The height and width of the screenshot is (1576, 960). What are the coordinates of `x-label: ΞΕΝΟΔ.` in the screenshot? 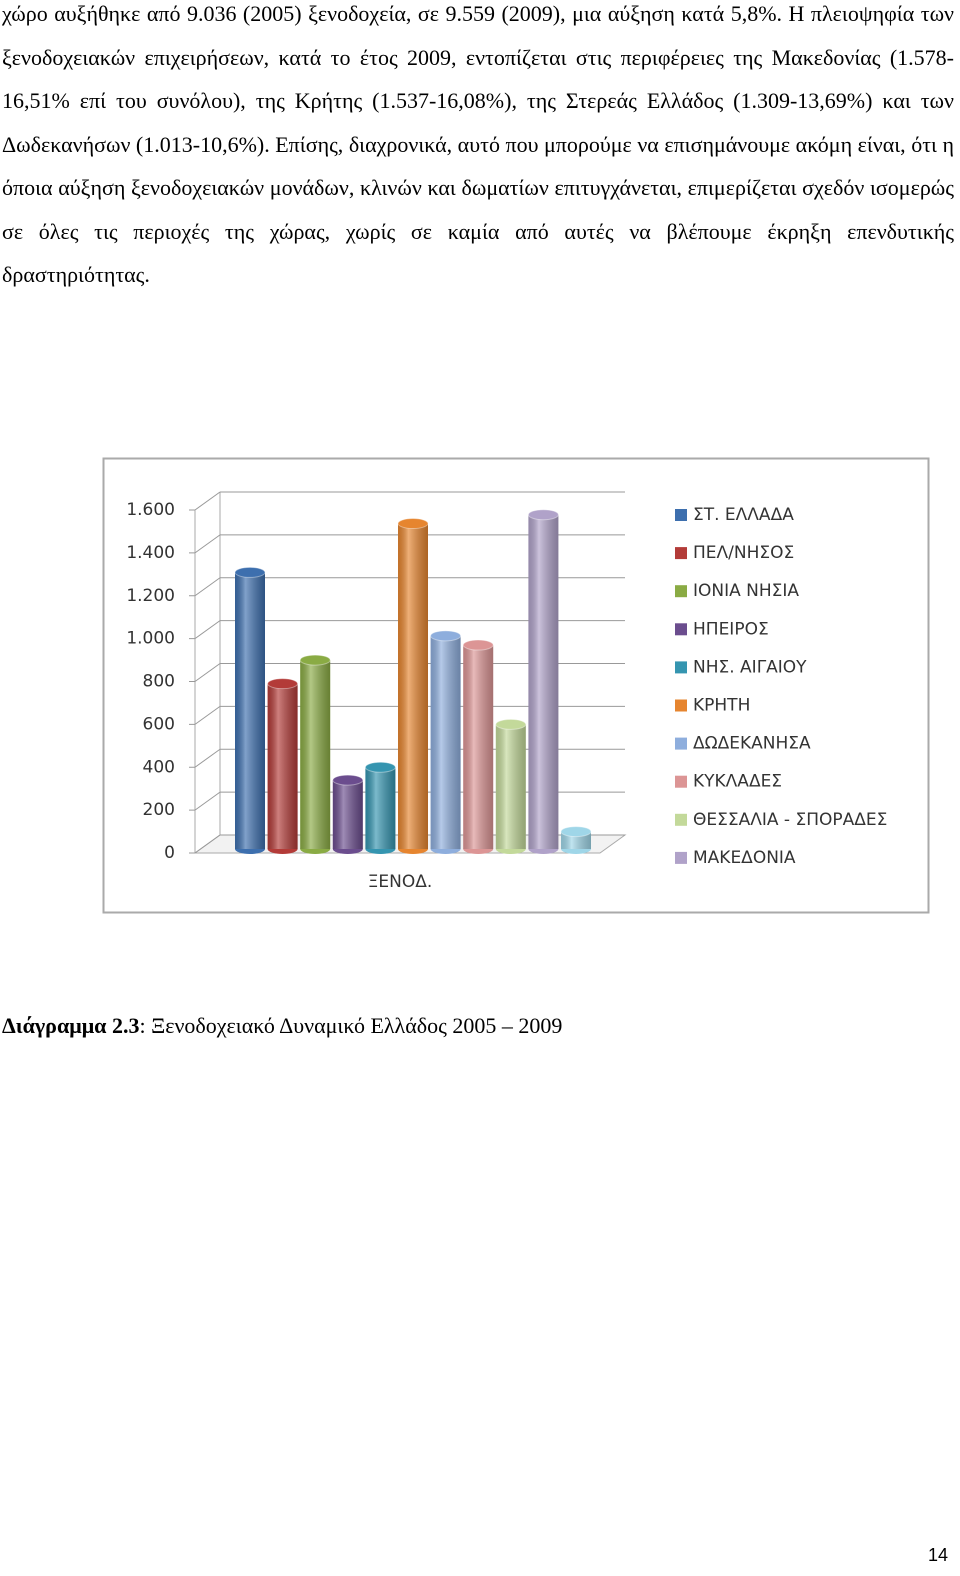 It's located at (400, 882).